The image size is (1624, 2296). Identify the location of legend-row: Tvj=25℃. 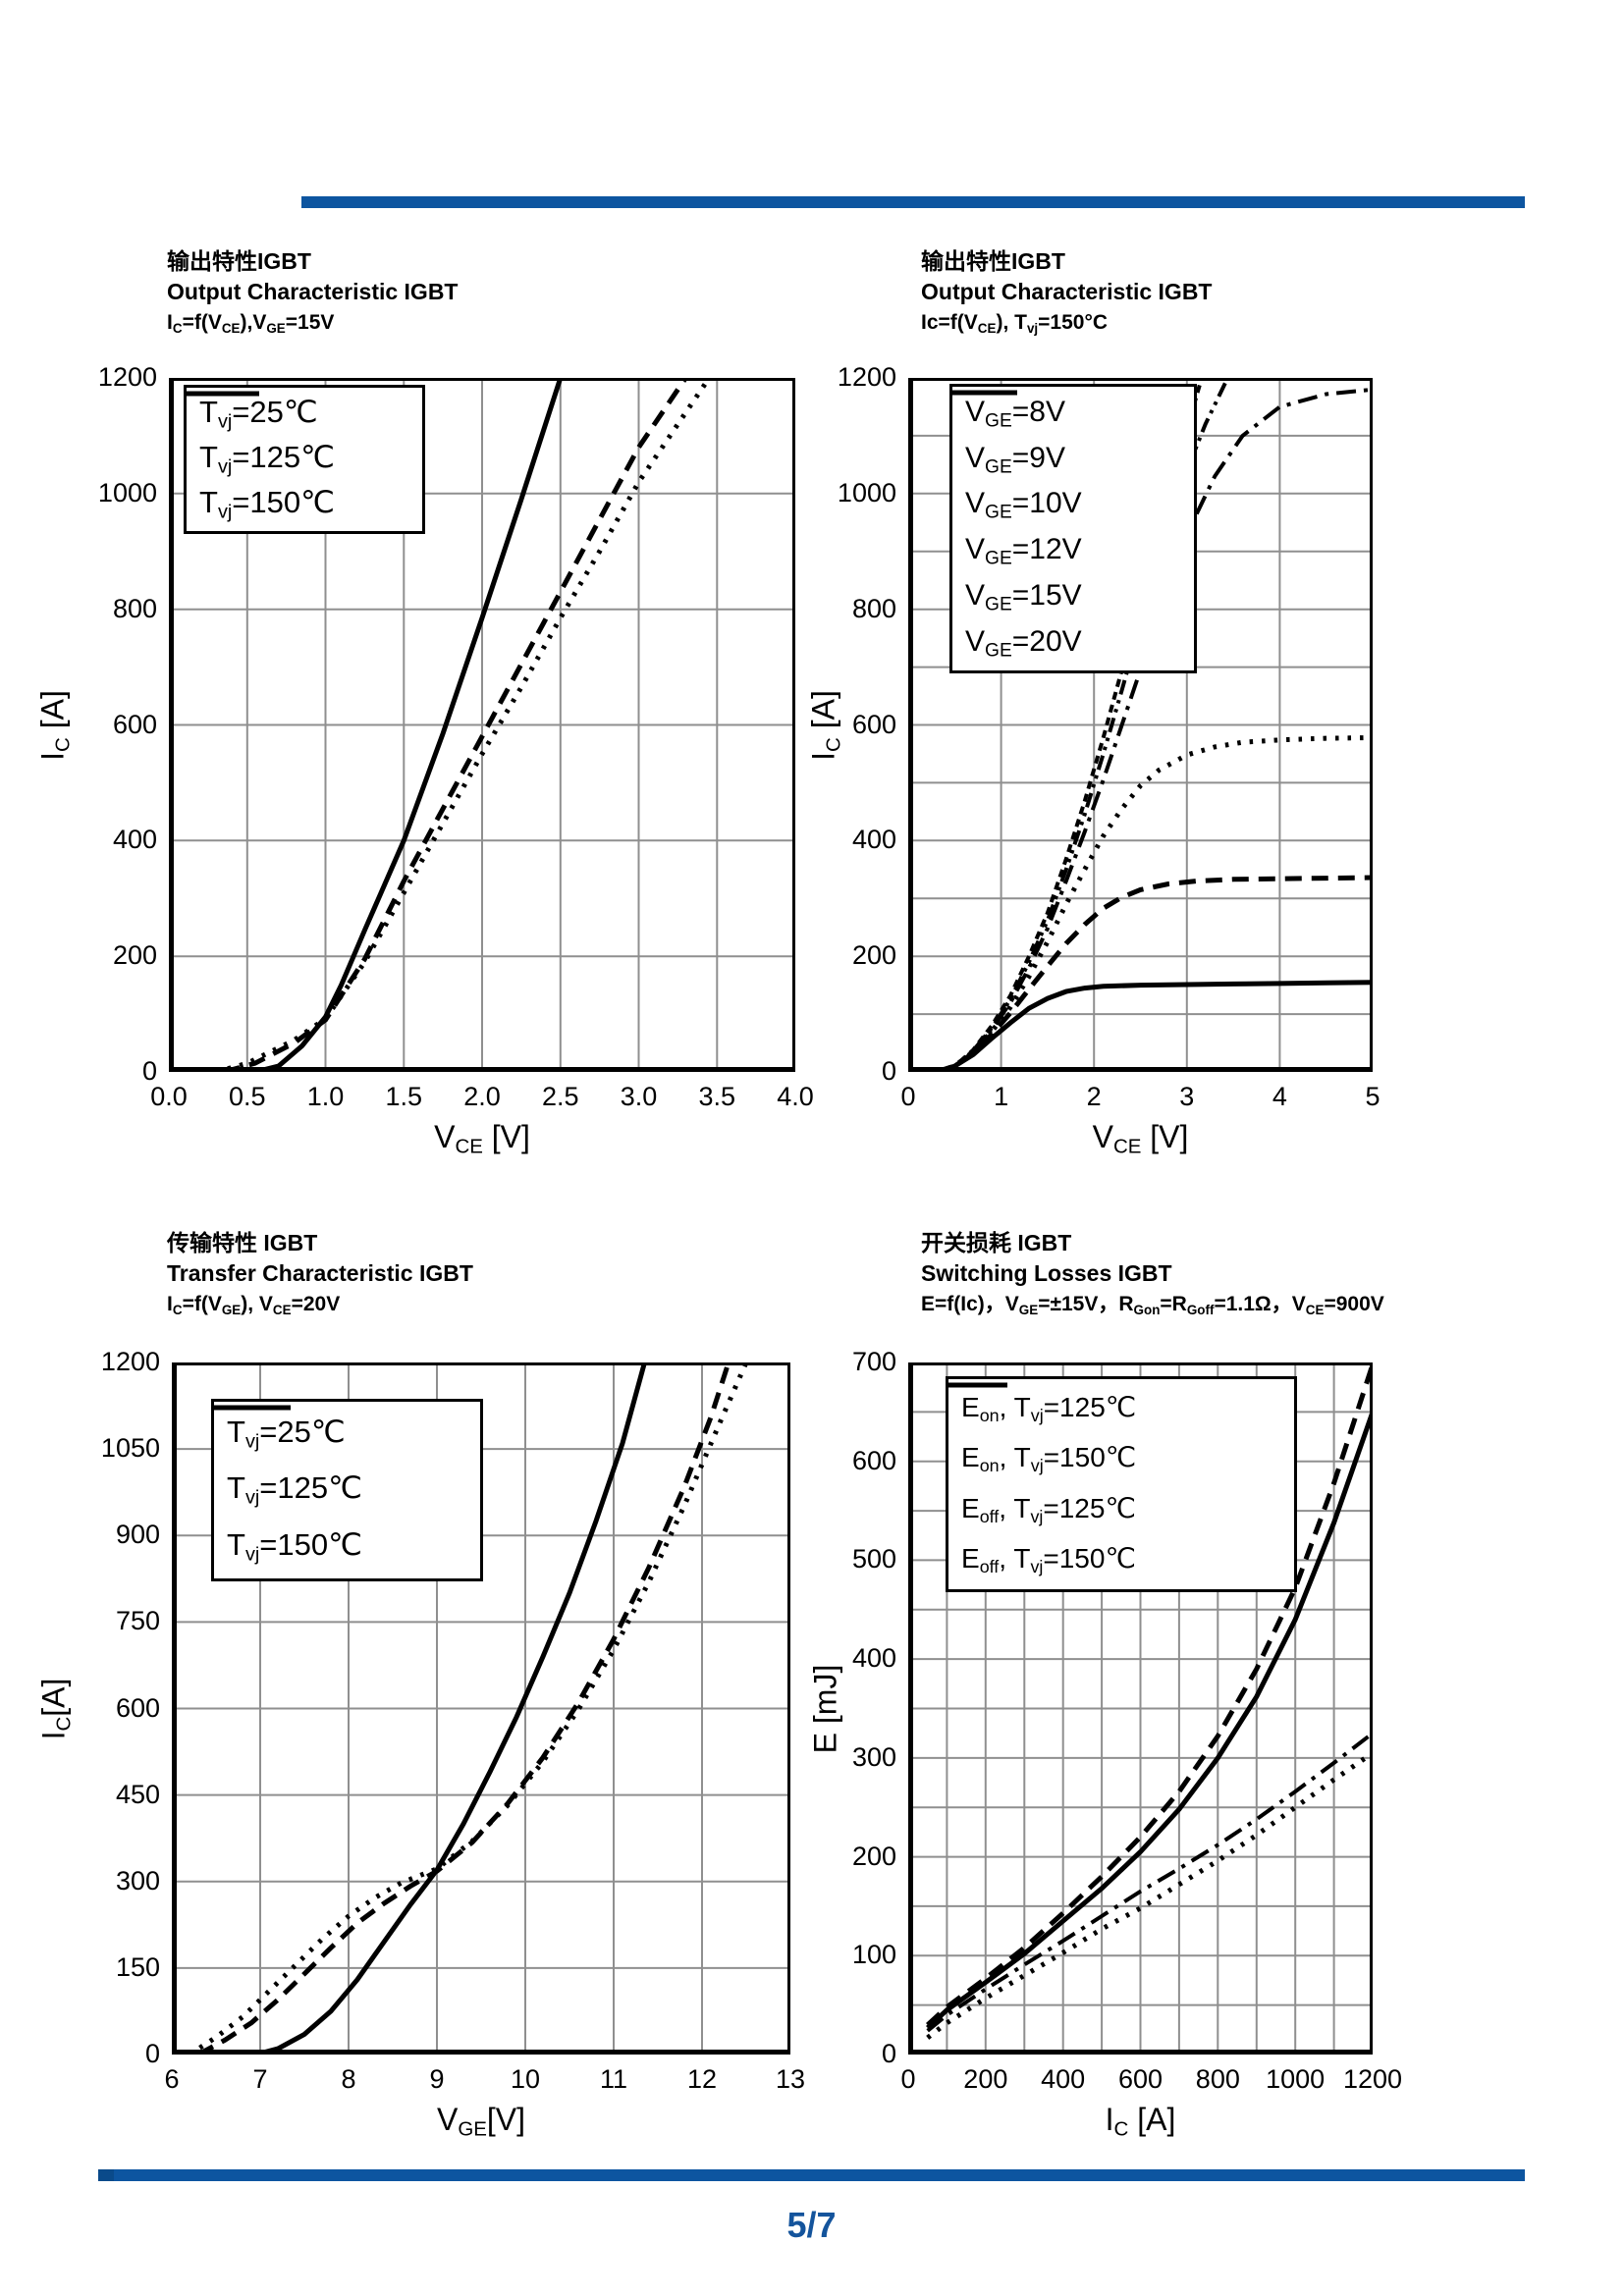
(347, 1429).